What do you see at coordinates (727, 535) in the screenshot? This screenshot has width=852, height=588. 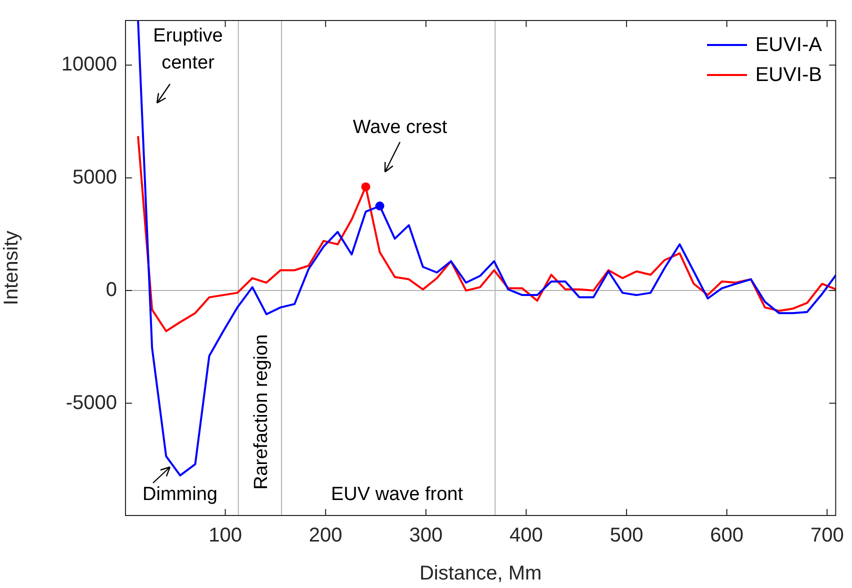 I see `x-tick-label: 600` at bounding box center [727, 535].